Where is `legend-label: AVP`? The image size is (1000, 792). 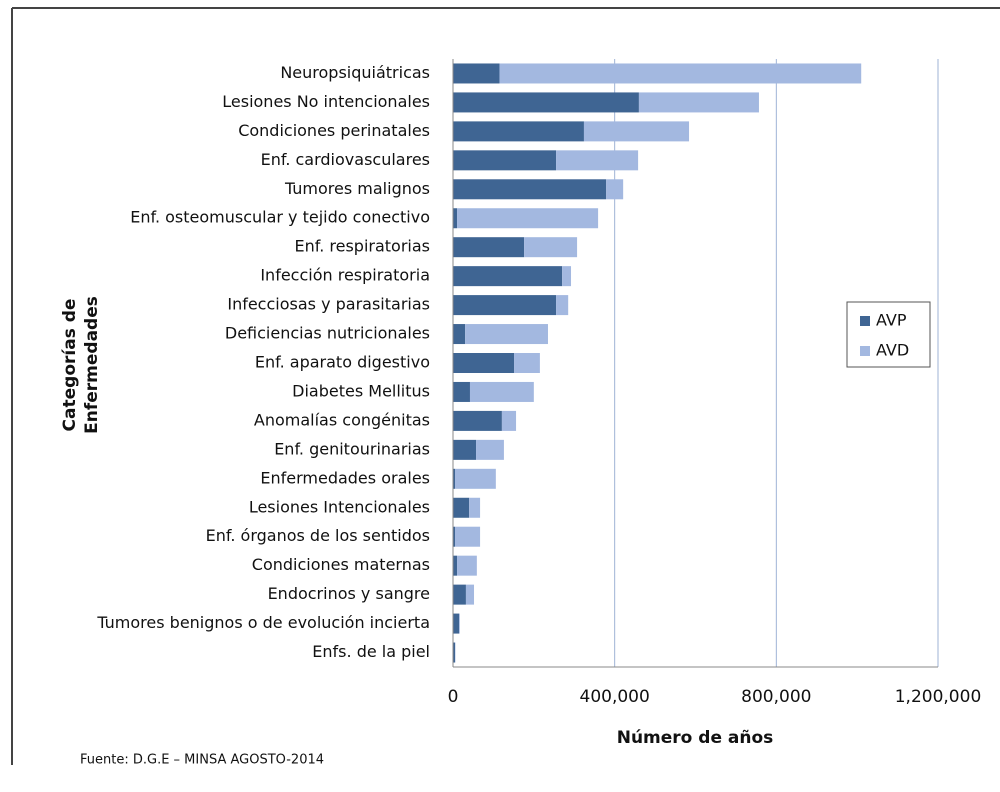 legend-label: AVP is located at coordinates (891, 320).